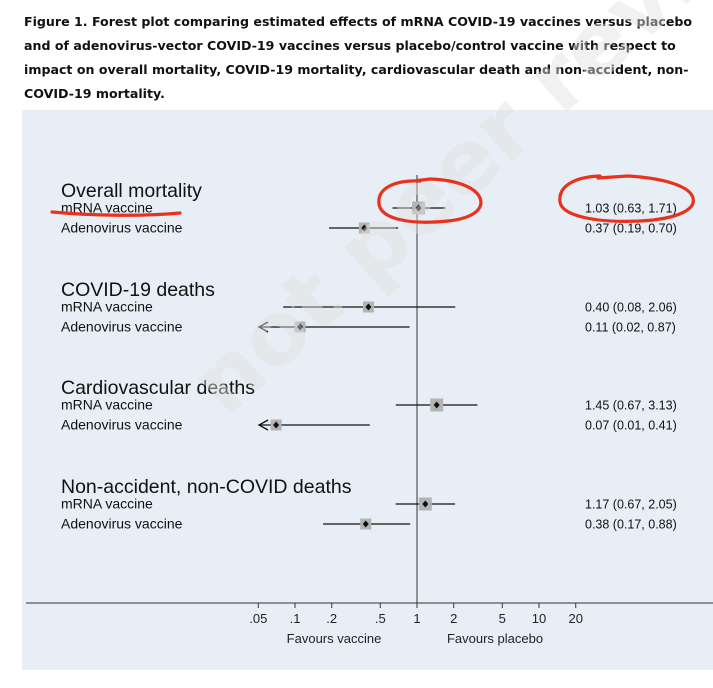 This screenshot has width=713, height=688. What do you see at coordinates (295, 618) in the screenshot?
I see `x-tick-label: .1` at bounding box center [295, 618].